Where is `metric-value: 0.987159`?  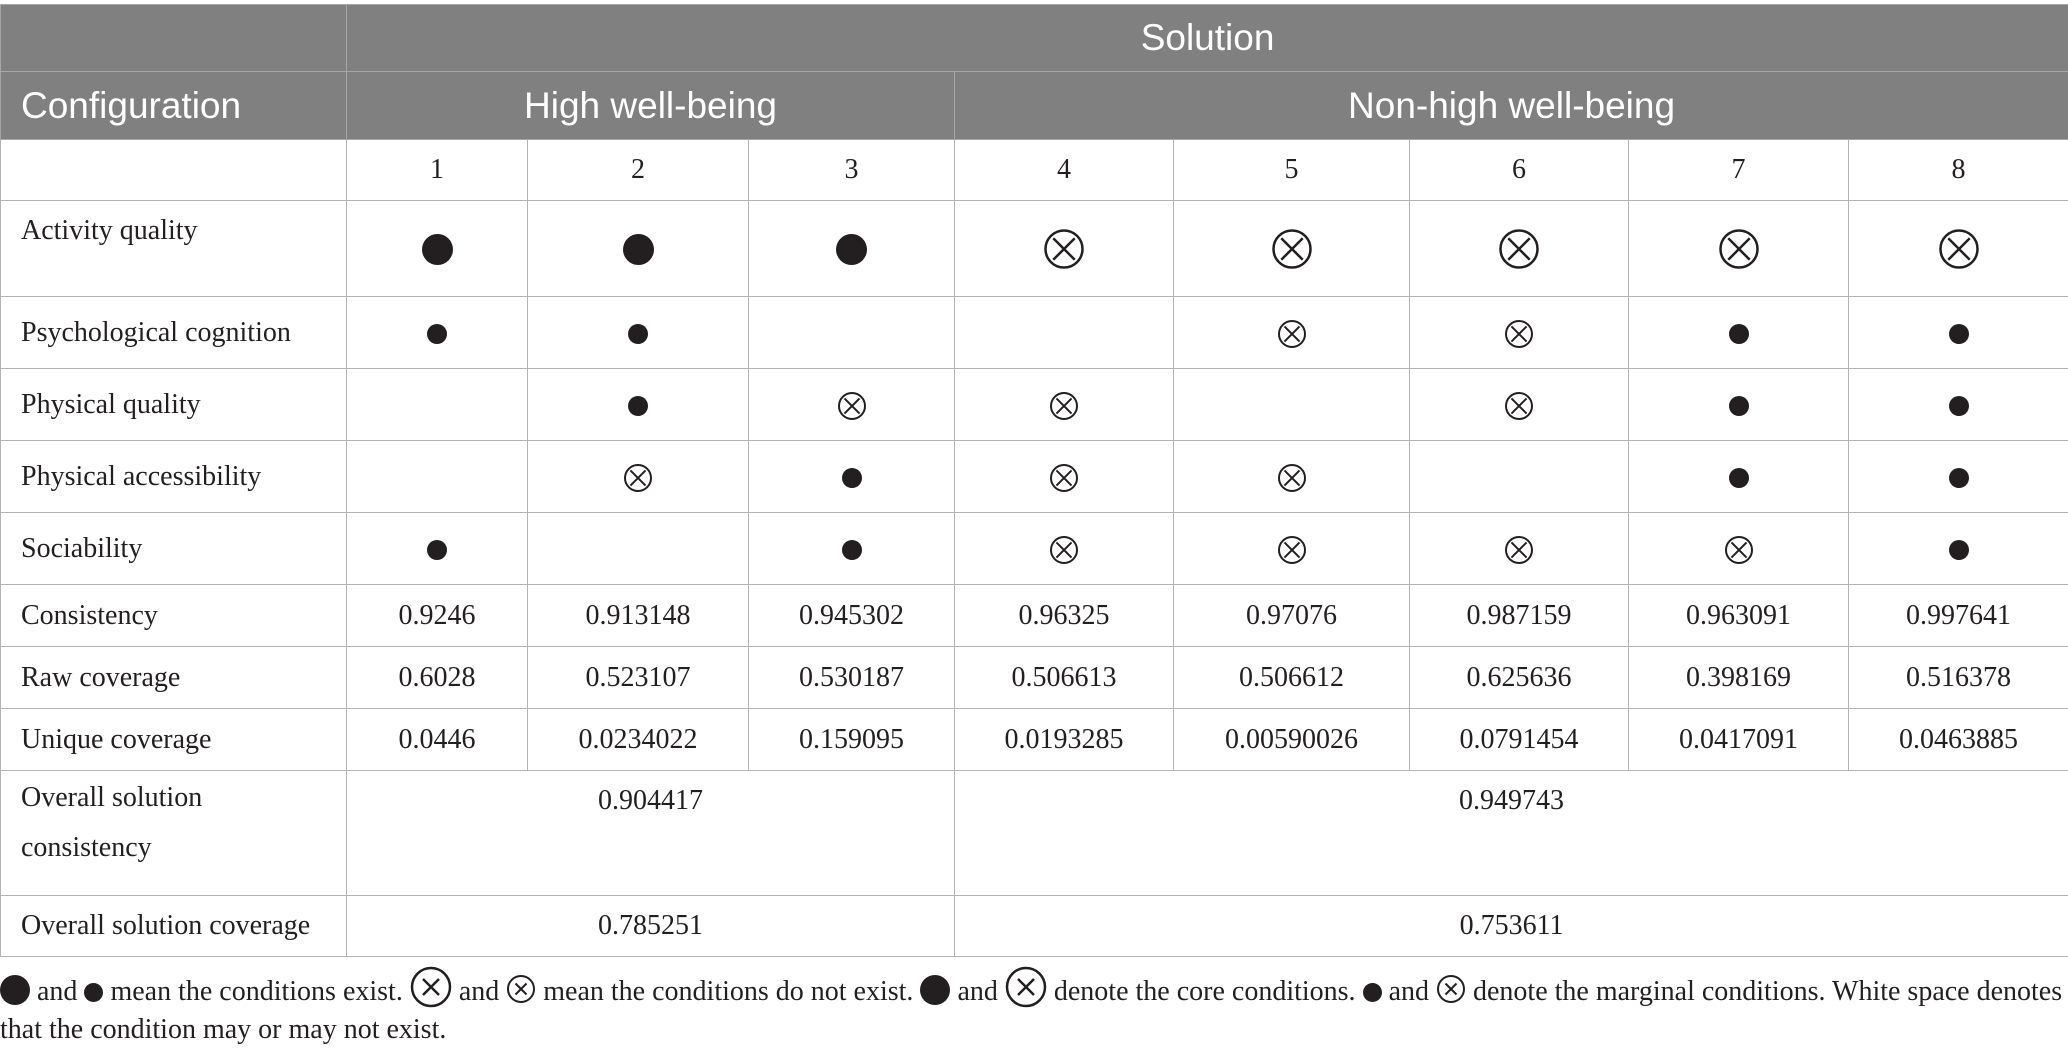 metric-value: 0.987159 is located at coordinates (1519, 615).